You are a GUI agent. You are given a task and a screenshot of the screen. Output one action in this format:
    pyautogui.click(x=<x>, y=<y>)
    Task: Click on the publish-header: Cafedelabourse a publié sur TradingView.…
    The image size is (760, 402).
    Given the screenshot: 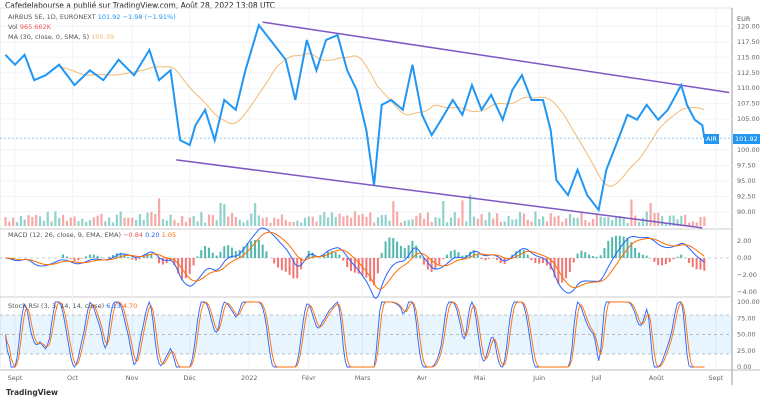 What is the action you would take?
    pyautogui.click(x=140, y=5)
    